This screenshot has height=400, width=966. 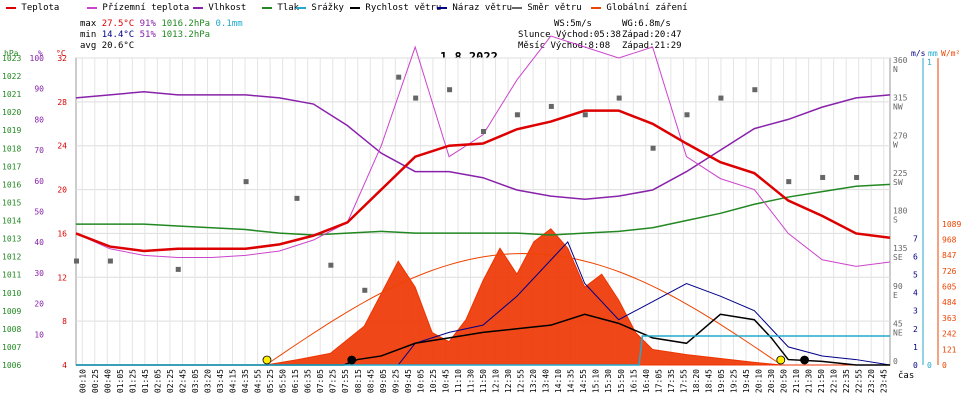 I want to click on y-tick-winddir-name: SE, so click(x=898, y=257).